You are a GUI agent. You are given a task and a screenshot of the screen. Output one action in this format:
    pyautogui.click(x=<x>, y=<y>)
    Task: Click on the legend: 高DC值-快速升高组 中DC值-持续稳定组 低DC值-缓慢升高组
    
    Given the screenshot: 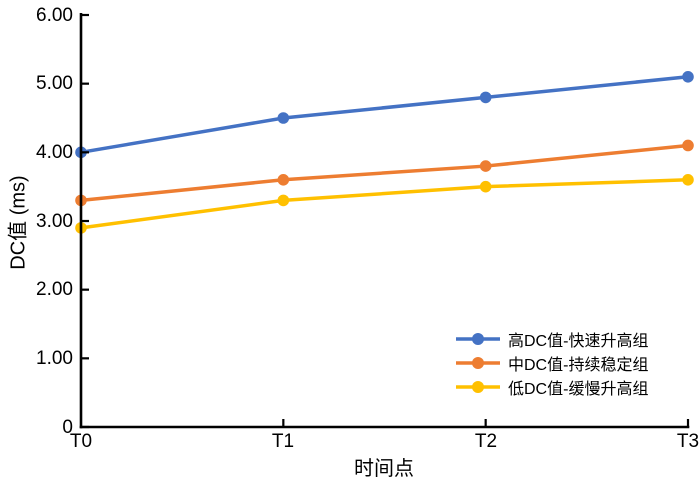 What is the action you would take?
    pyautogui.click(x=551, y=363)
    